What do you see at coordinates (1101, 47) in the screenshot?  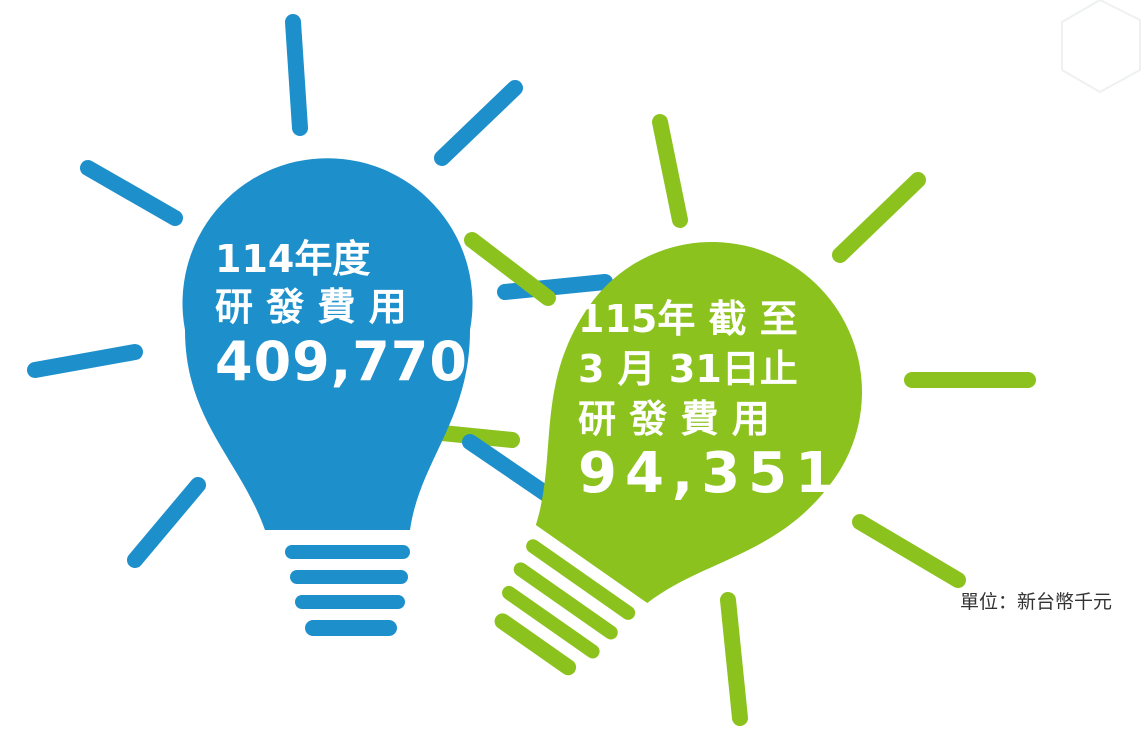 I see `hexagon-decor` at bounding box center [1101, 47].